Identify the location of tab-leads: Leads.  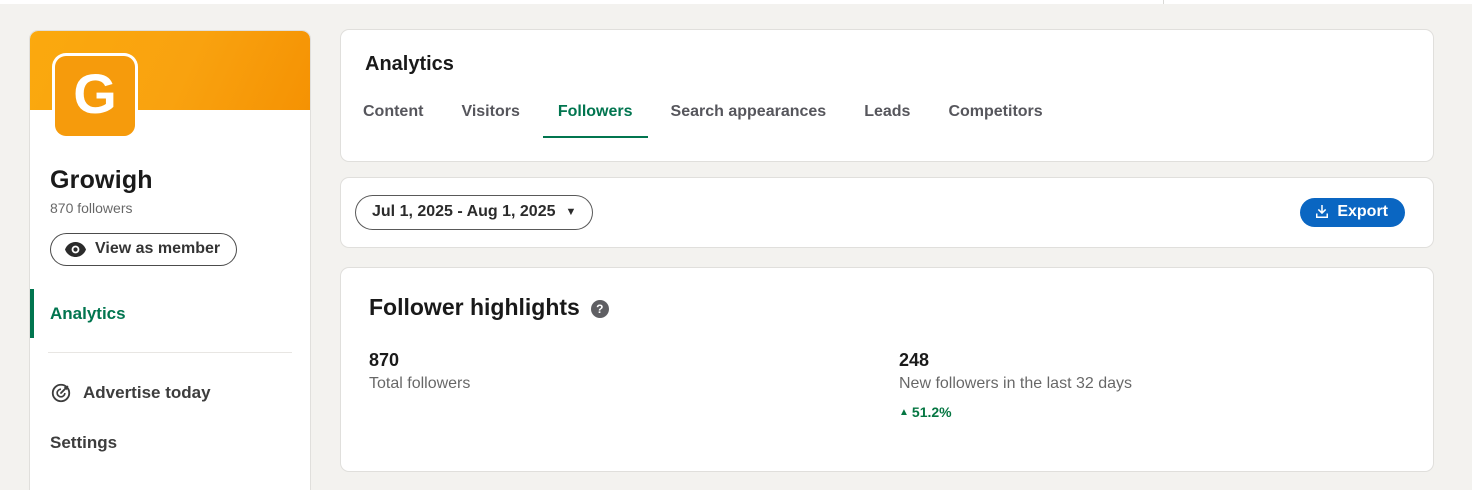
(887, 111).